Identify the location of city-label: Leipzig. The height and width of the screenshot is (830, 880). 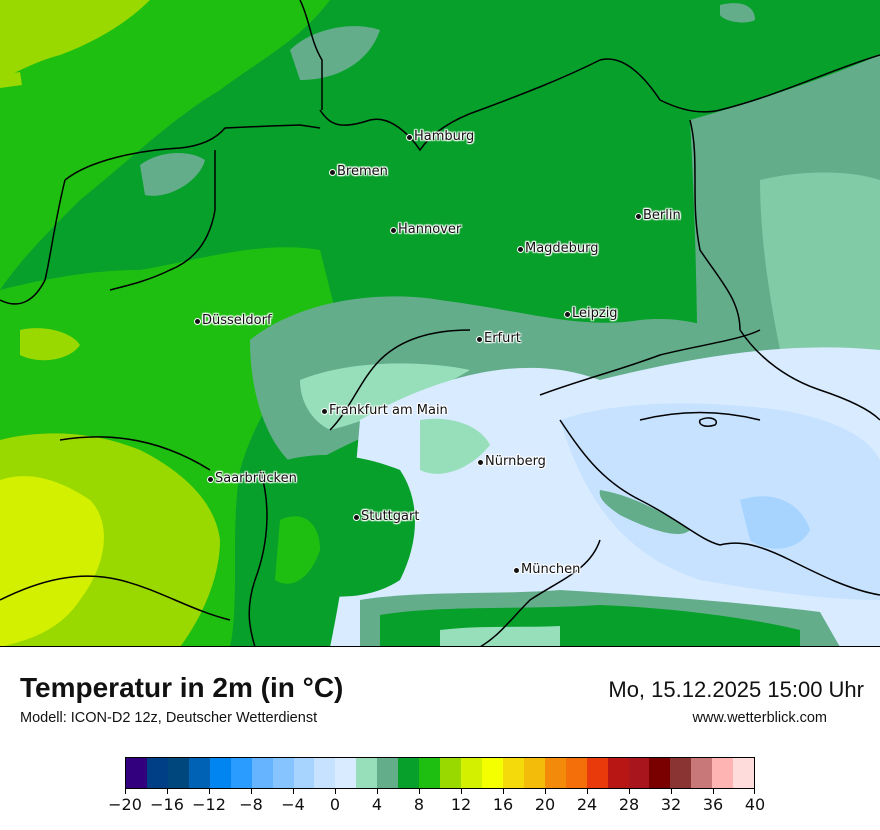
(591, 314).